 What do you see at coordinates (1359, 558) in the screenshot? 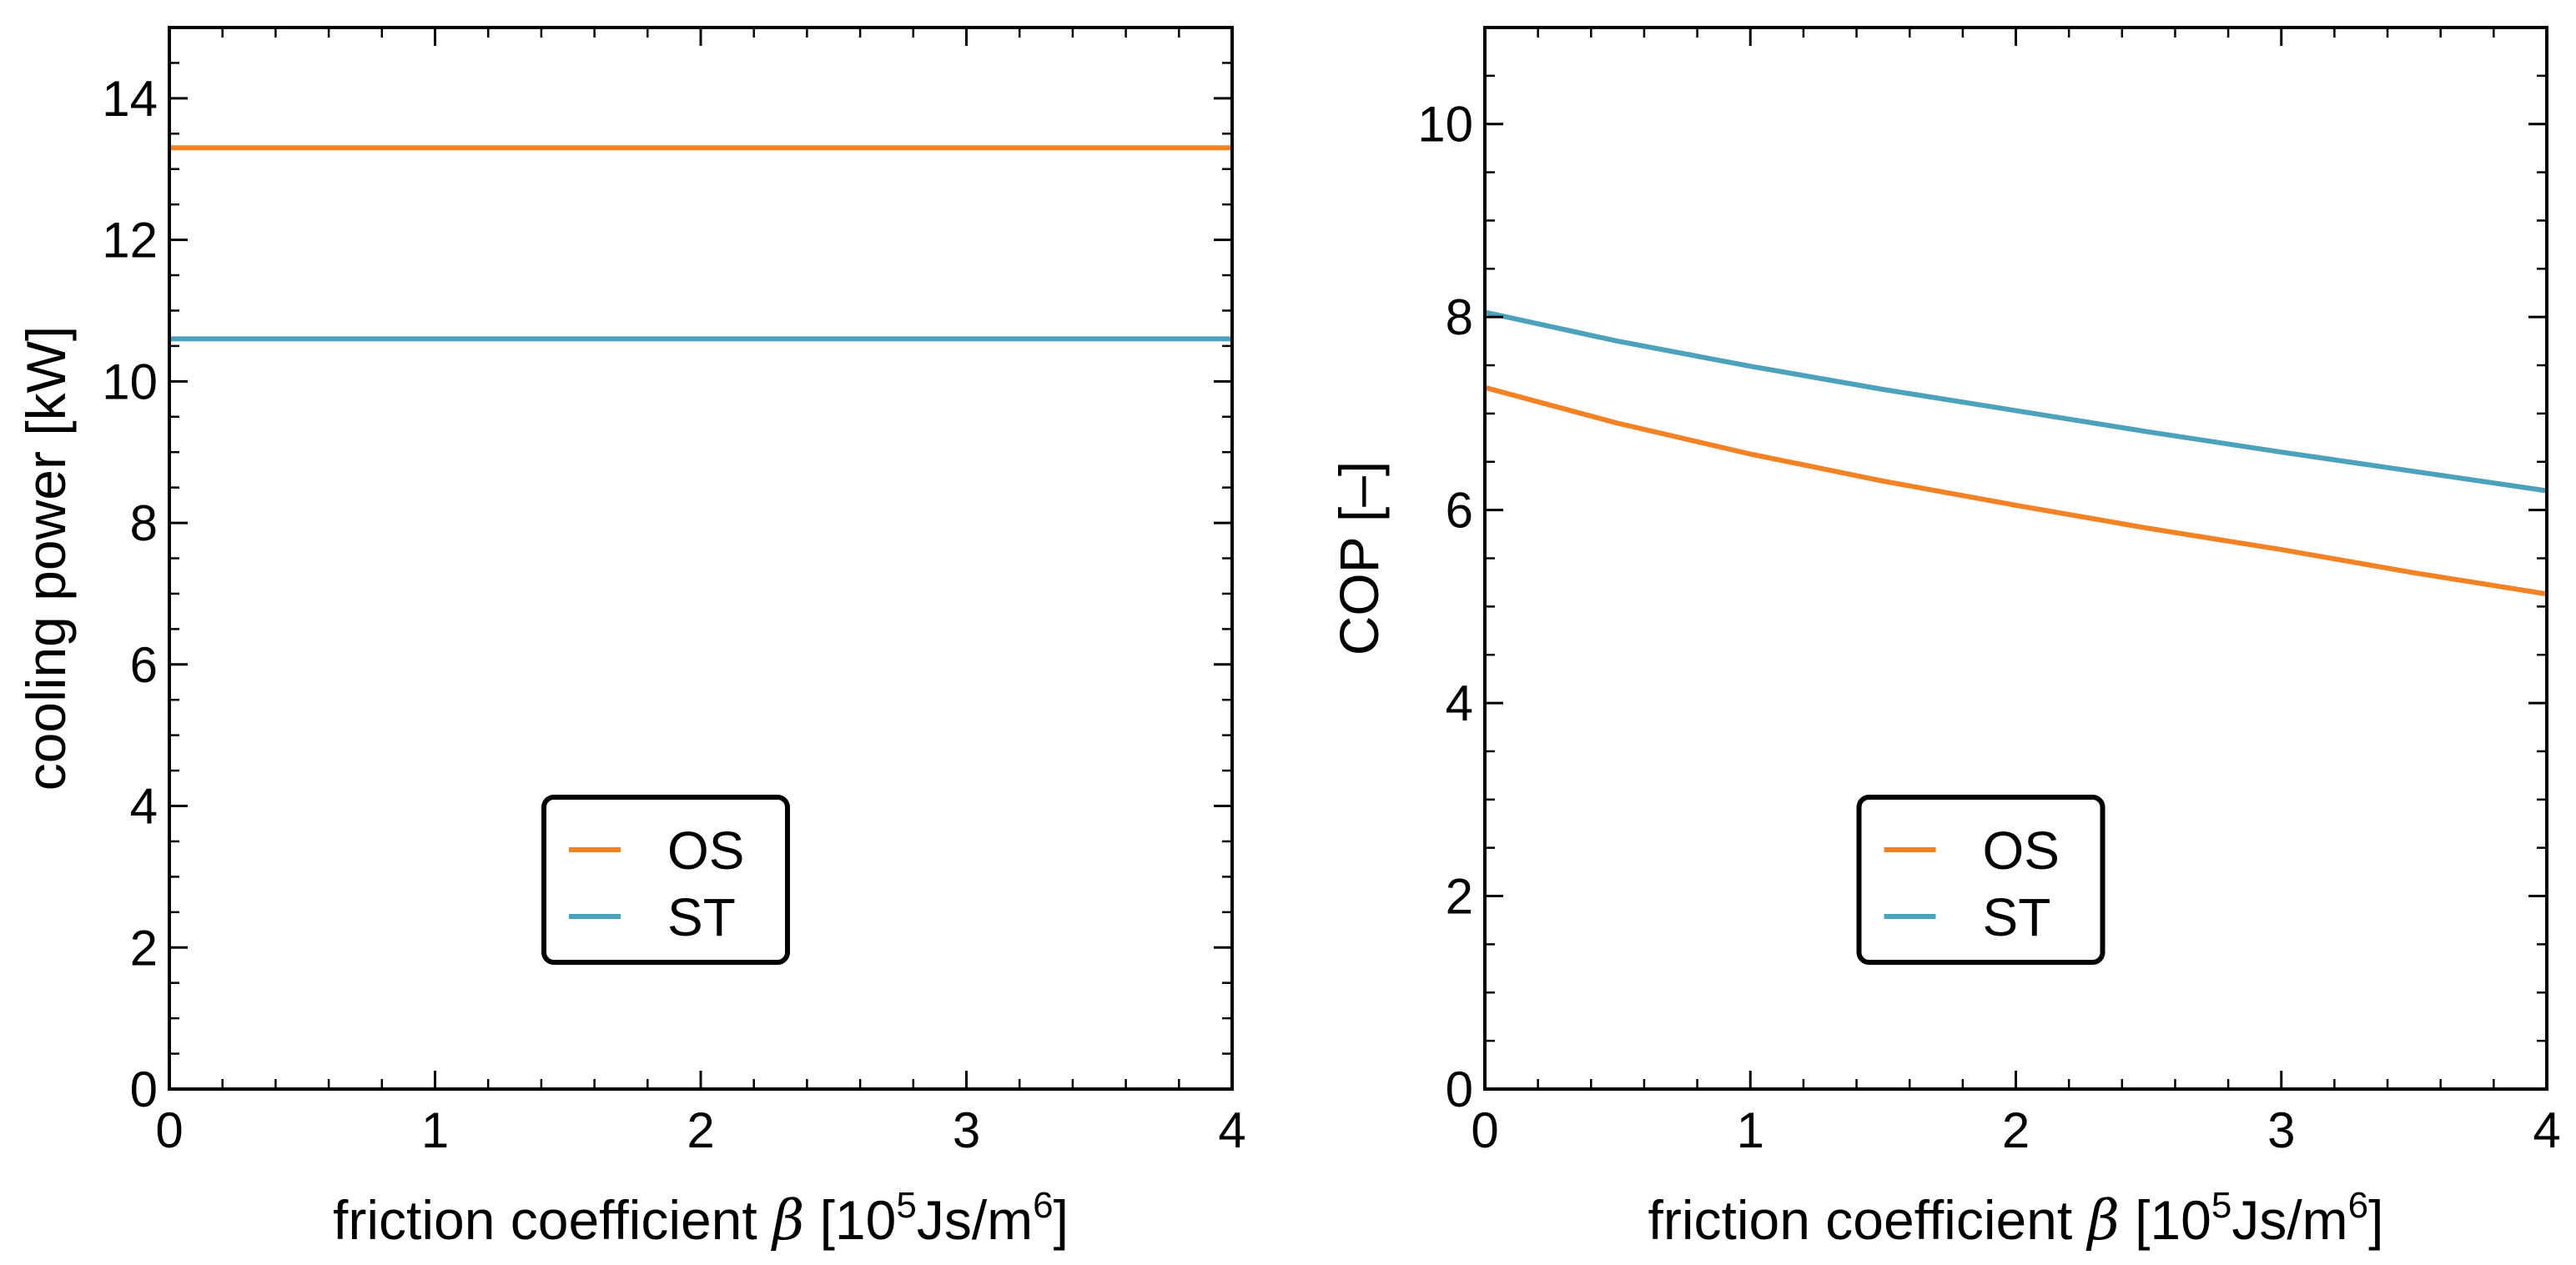
I see `y-axis-label: COP [–]` at bounding box center [1359, 558].